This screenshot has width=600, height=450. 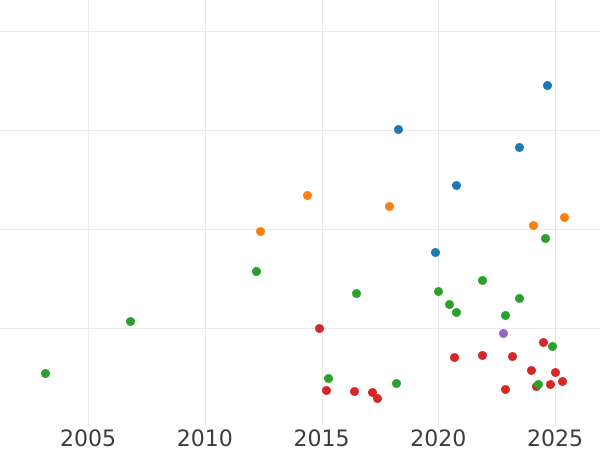 What do you see at coordinates (88, 438) in the screenshot?
I see `x-tick-label: 2005` at bounding box center [88, 438].